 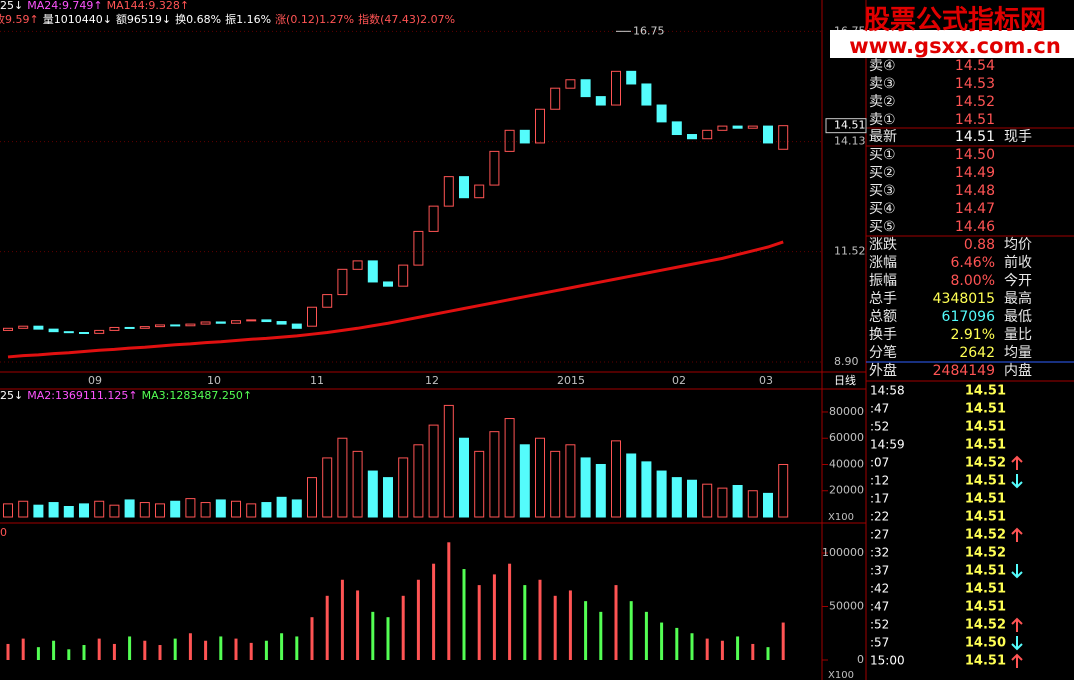 What do you see at coordinates (846, 437) in the screenshot?
I see `y-tick-label: 60000` at bounding box center [846, 437].